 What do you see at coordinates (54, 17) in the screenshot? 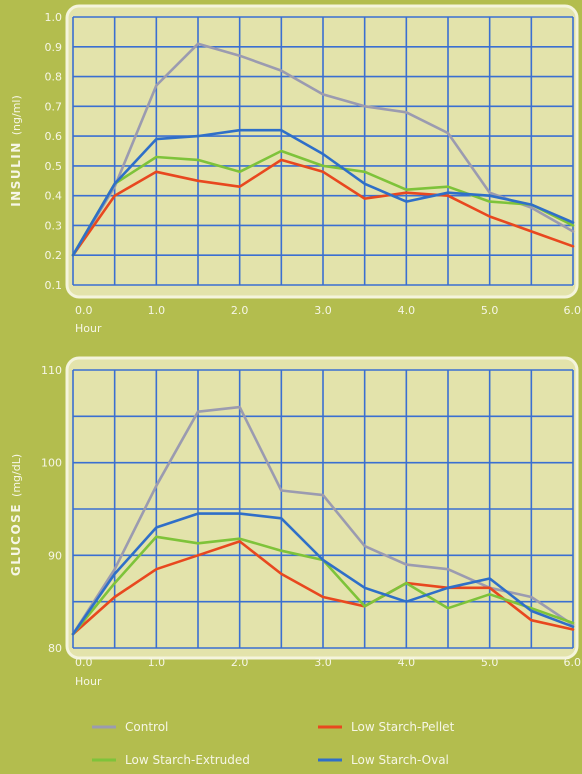
I see `y-tick-label: 1.0` at bounding box center [54, 17].